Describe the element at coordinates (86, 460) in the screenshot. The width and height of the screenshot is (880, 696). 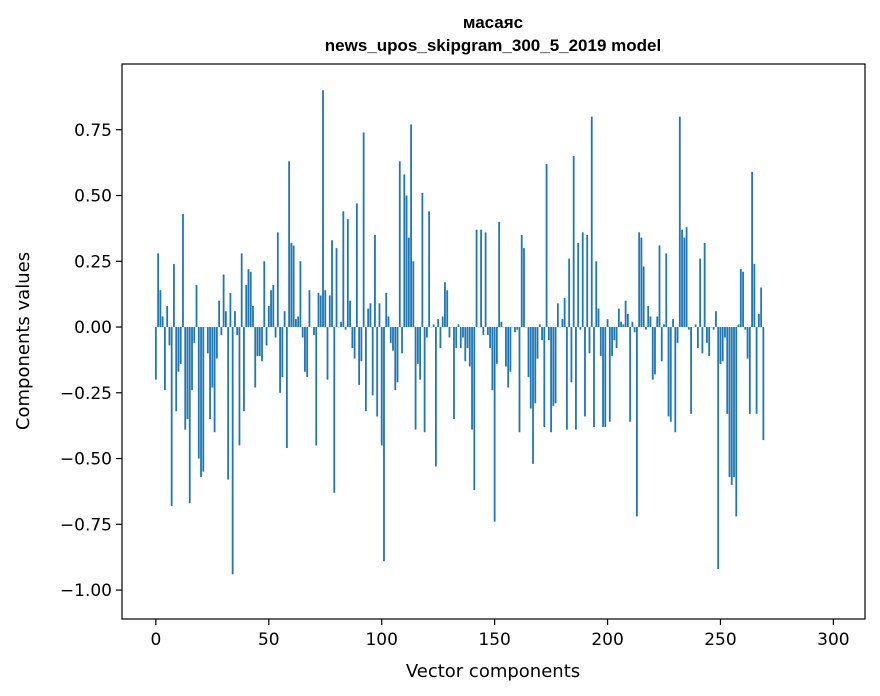
I see `y-tick-label: −0.50` at that location.